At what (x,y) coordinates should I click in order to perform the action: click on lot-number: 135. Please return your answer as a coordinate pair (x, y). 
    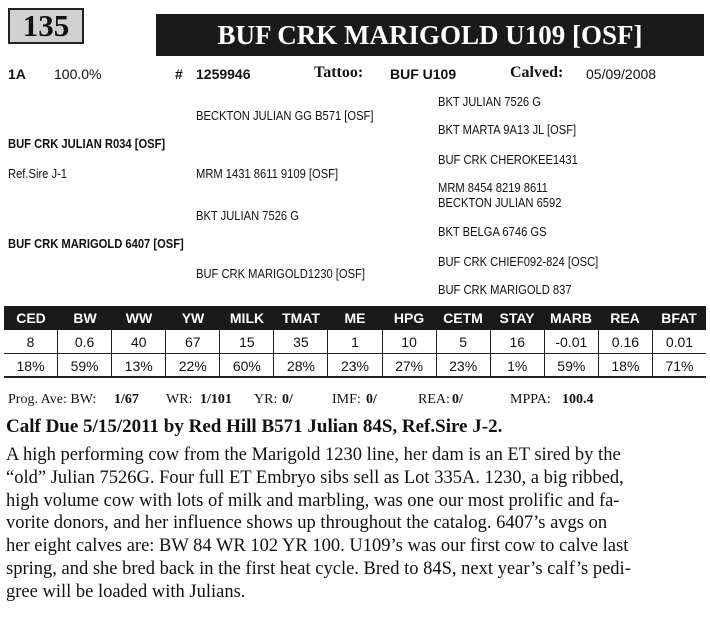
    Looking at the image, I should click on (46, 26).